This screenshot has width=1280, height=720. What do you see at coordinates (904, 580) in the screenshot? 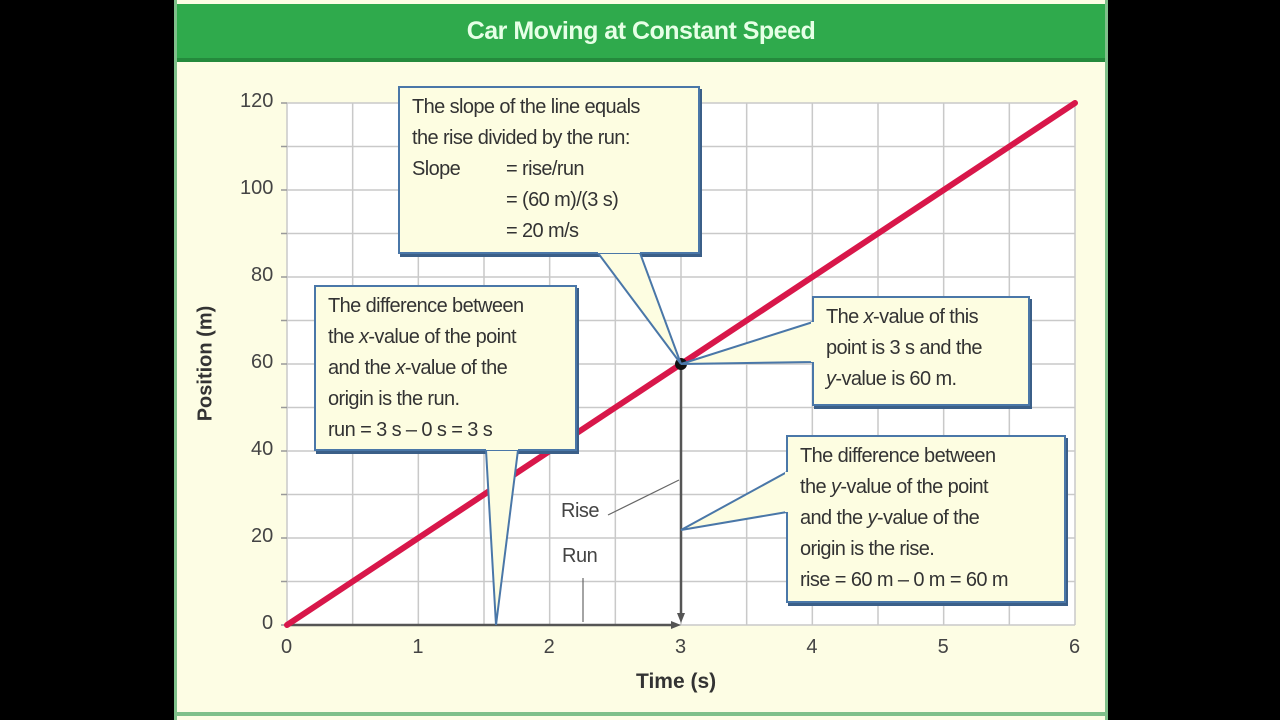
I see `rise-equation: rise = 60 m – 0 m = 60 m` at bounding box center [904, 580].